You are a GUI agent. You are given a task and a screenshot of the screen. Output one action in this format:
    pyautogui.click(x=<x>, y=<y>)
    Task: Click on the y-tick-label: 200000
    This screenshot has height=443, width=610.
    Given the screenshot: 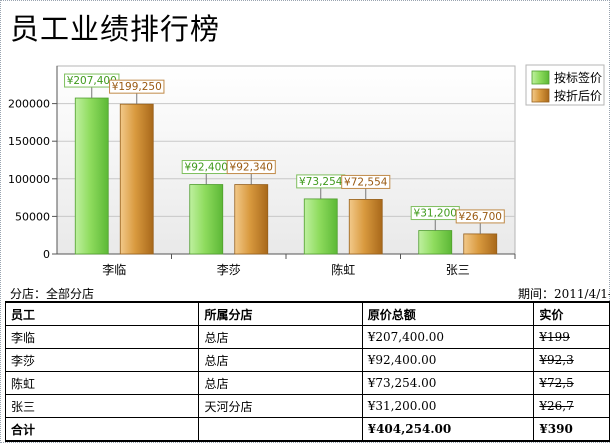 What is the action you would take?
    pyautogui.click(x=29, y=104)
    